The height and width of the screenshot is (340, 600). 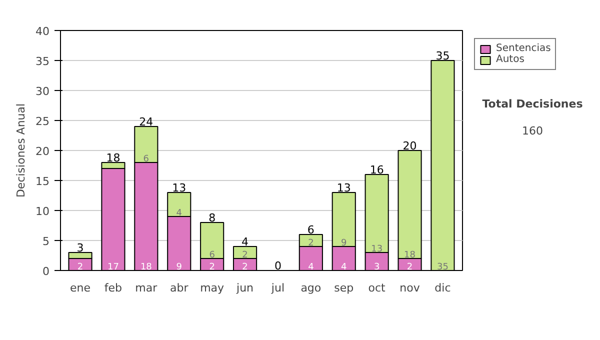 What do you see at coordinates (442, 165) in the screenshot?
I see `bar` at bounding box center [442, 165].